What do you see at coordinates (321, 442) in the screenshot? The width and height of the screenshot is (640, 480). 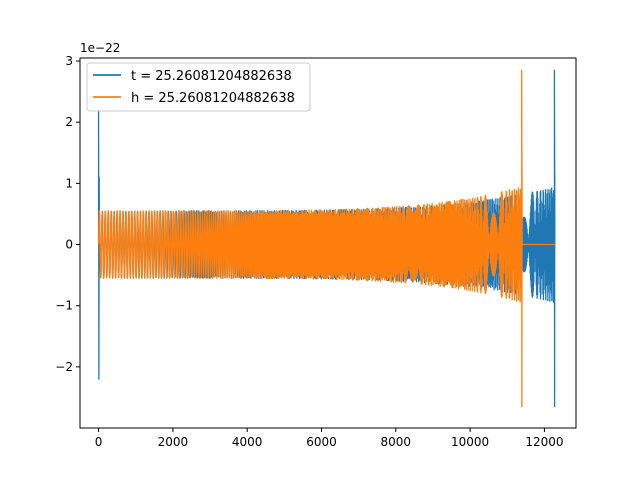 I see `x-tick-label: 6000` at bounding box center [321, 442].